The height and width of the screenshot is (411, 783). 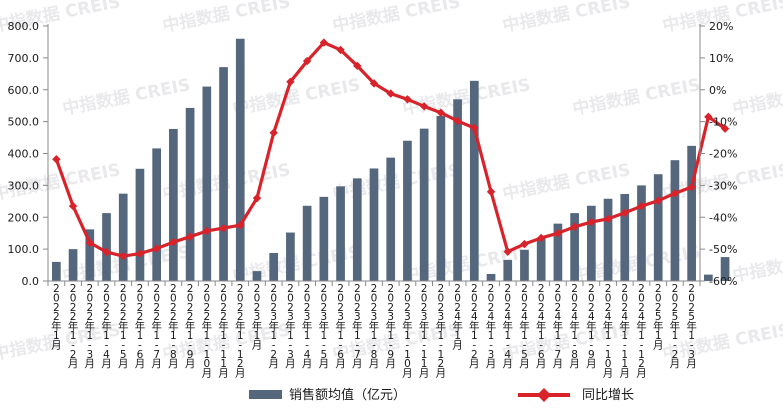 What do you see at coordinates (591, 326) in the screenshot?
I see `x-axis-tick-label: 2 0 2 4 年 1 -9 月` at bounding box center [591, 326].